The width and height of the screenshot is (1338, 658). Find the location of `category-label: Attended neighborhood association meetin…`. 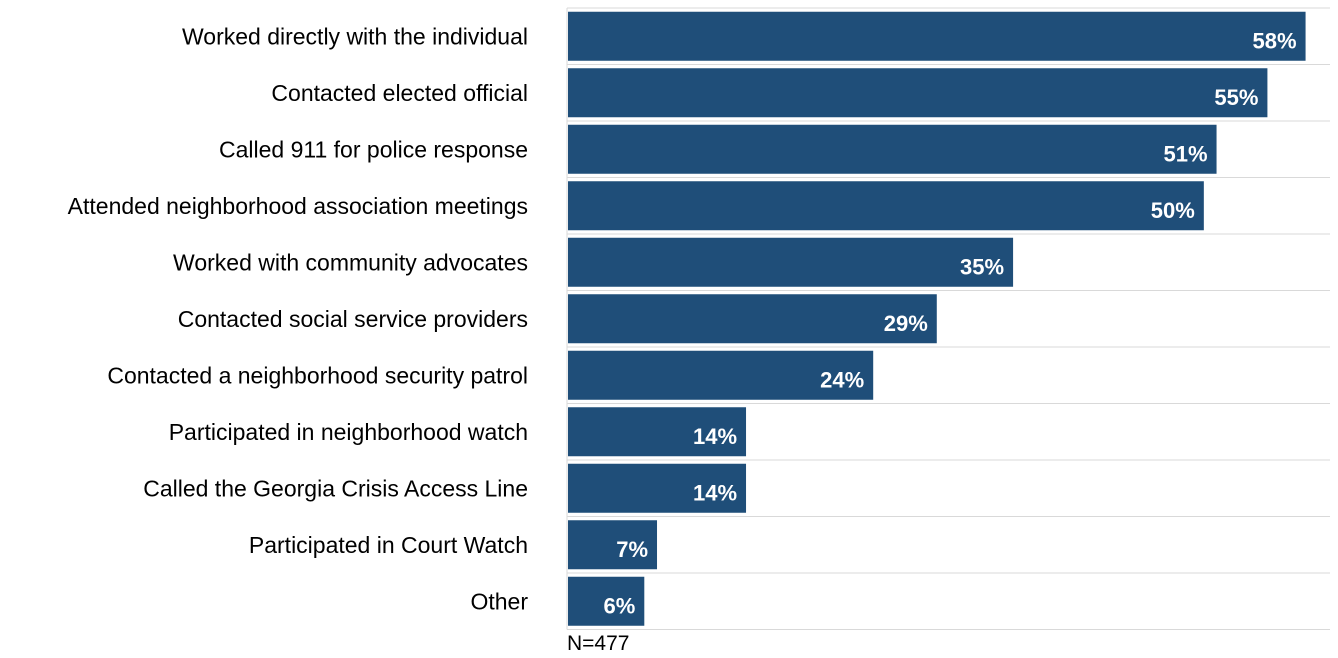

category-label: Attended neighborhood association meetin… is located at coordinates (298, 206).